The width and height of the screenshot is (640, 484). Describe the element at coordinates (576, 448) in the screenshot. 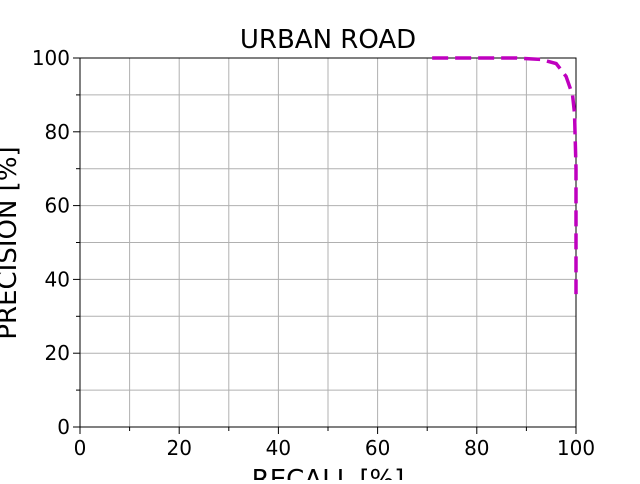

I see `x-tick-label: 100` at that location.